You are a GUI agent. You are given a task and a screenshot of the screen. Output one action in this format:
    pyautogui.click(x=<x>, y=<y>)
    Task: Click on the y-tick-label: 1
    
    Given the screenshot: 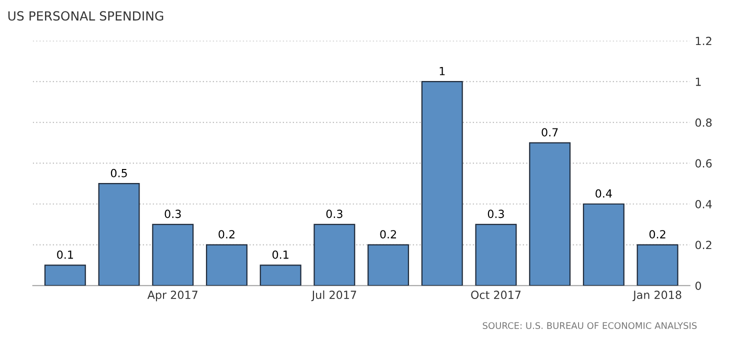 What is the action you would take?
    pyautogui.click(x=698, y=82)
    